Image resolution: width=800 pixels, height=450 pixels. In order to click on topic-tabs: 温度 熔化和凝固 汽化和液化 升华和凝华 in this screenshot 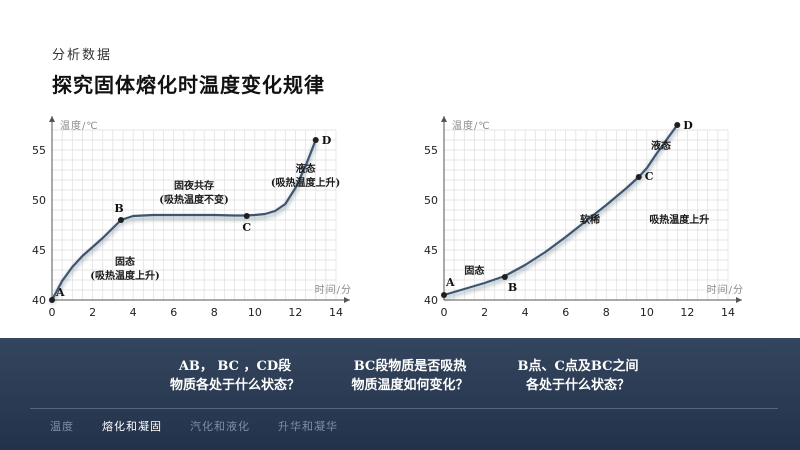, I will do `click(208, 426)`.